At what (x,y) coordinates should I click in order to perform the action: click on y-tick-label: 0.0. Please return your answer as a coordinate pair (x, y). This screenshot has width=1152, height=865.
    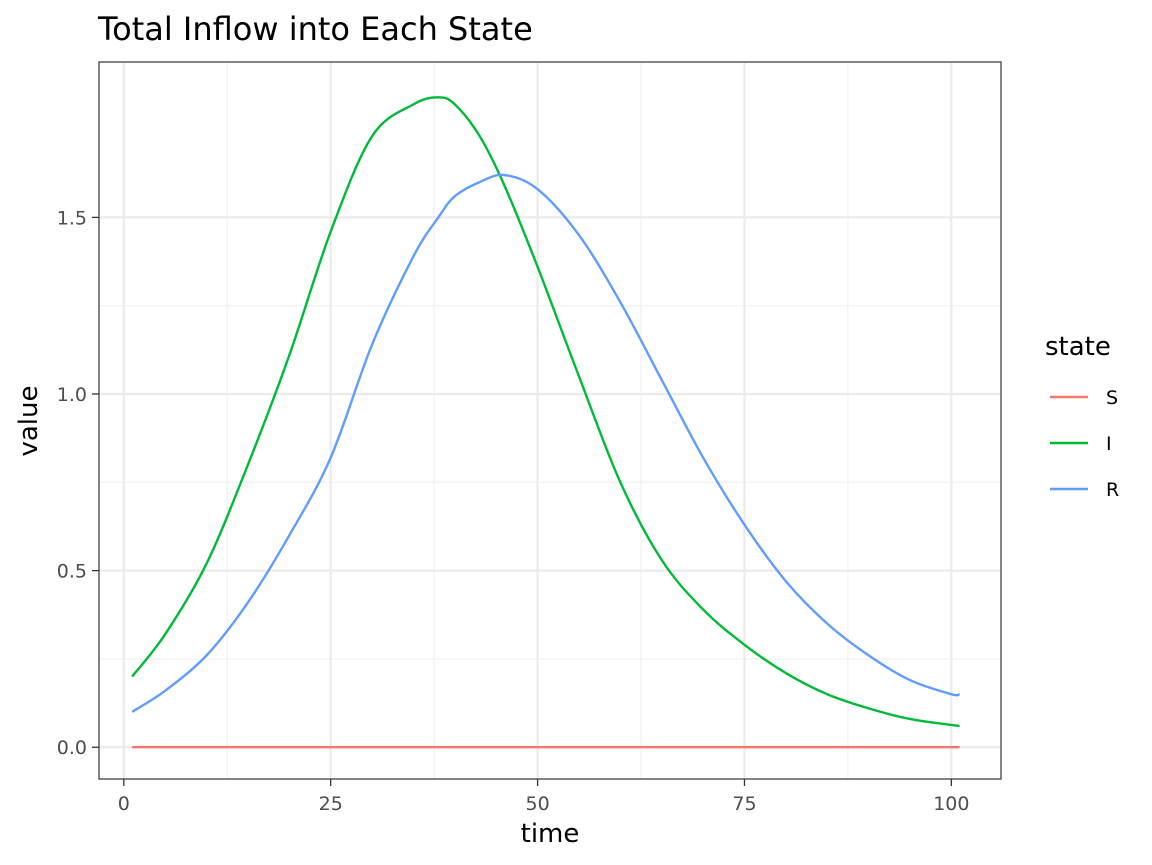
    Looking at the image, I should click on (72, 748).